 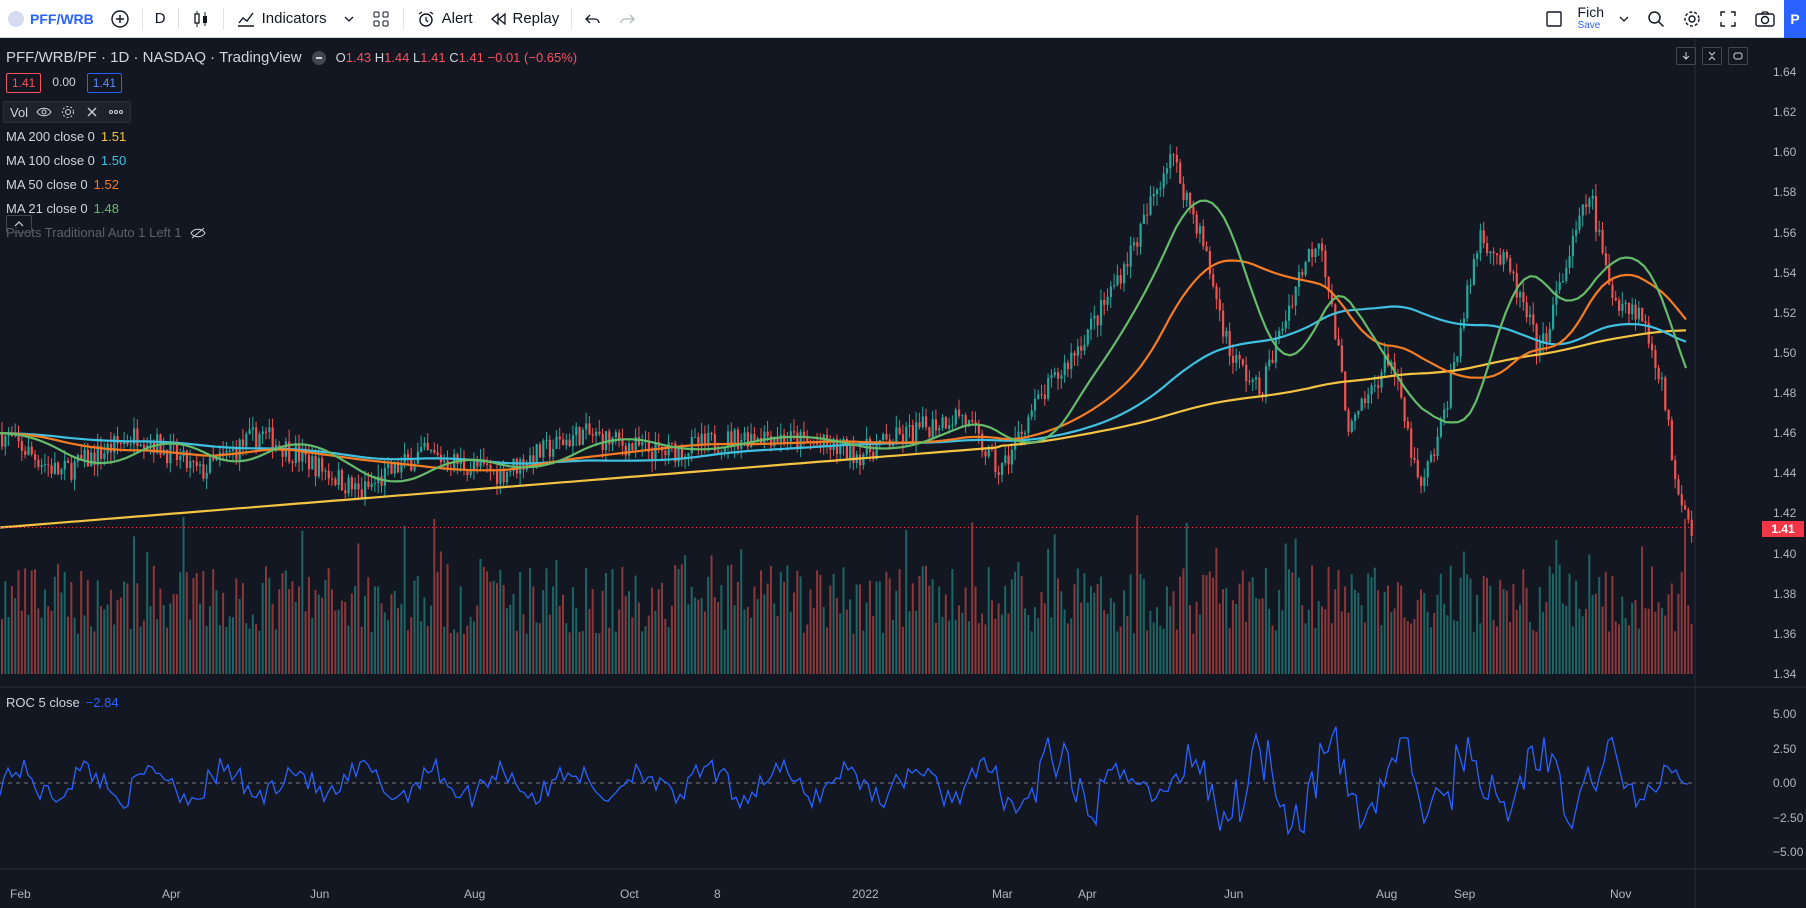 I want to click on settings-button, so click(x=1692, y=19).